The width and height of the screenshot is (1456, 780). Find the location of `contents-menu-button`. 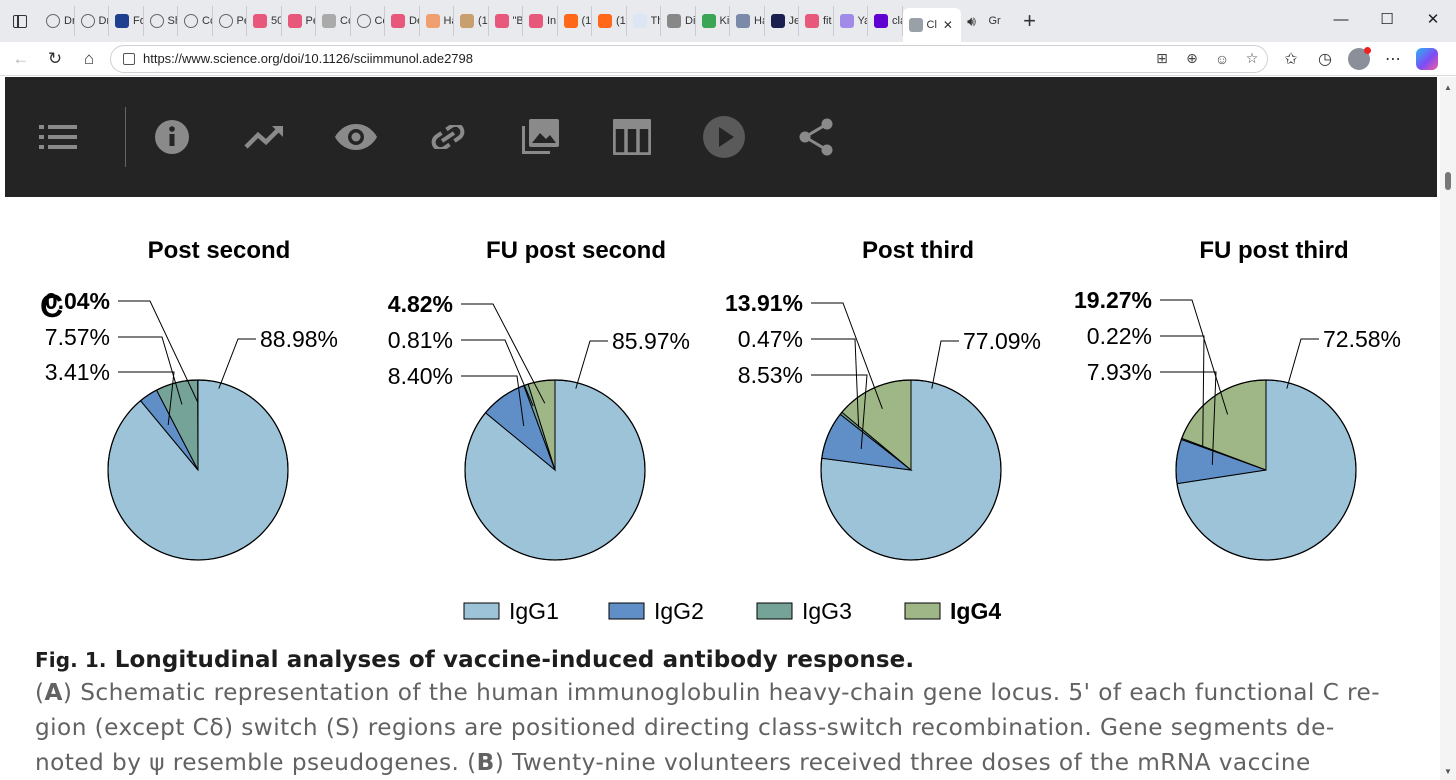

contents-menu-button is located at coordinates (58, 137).